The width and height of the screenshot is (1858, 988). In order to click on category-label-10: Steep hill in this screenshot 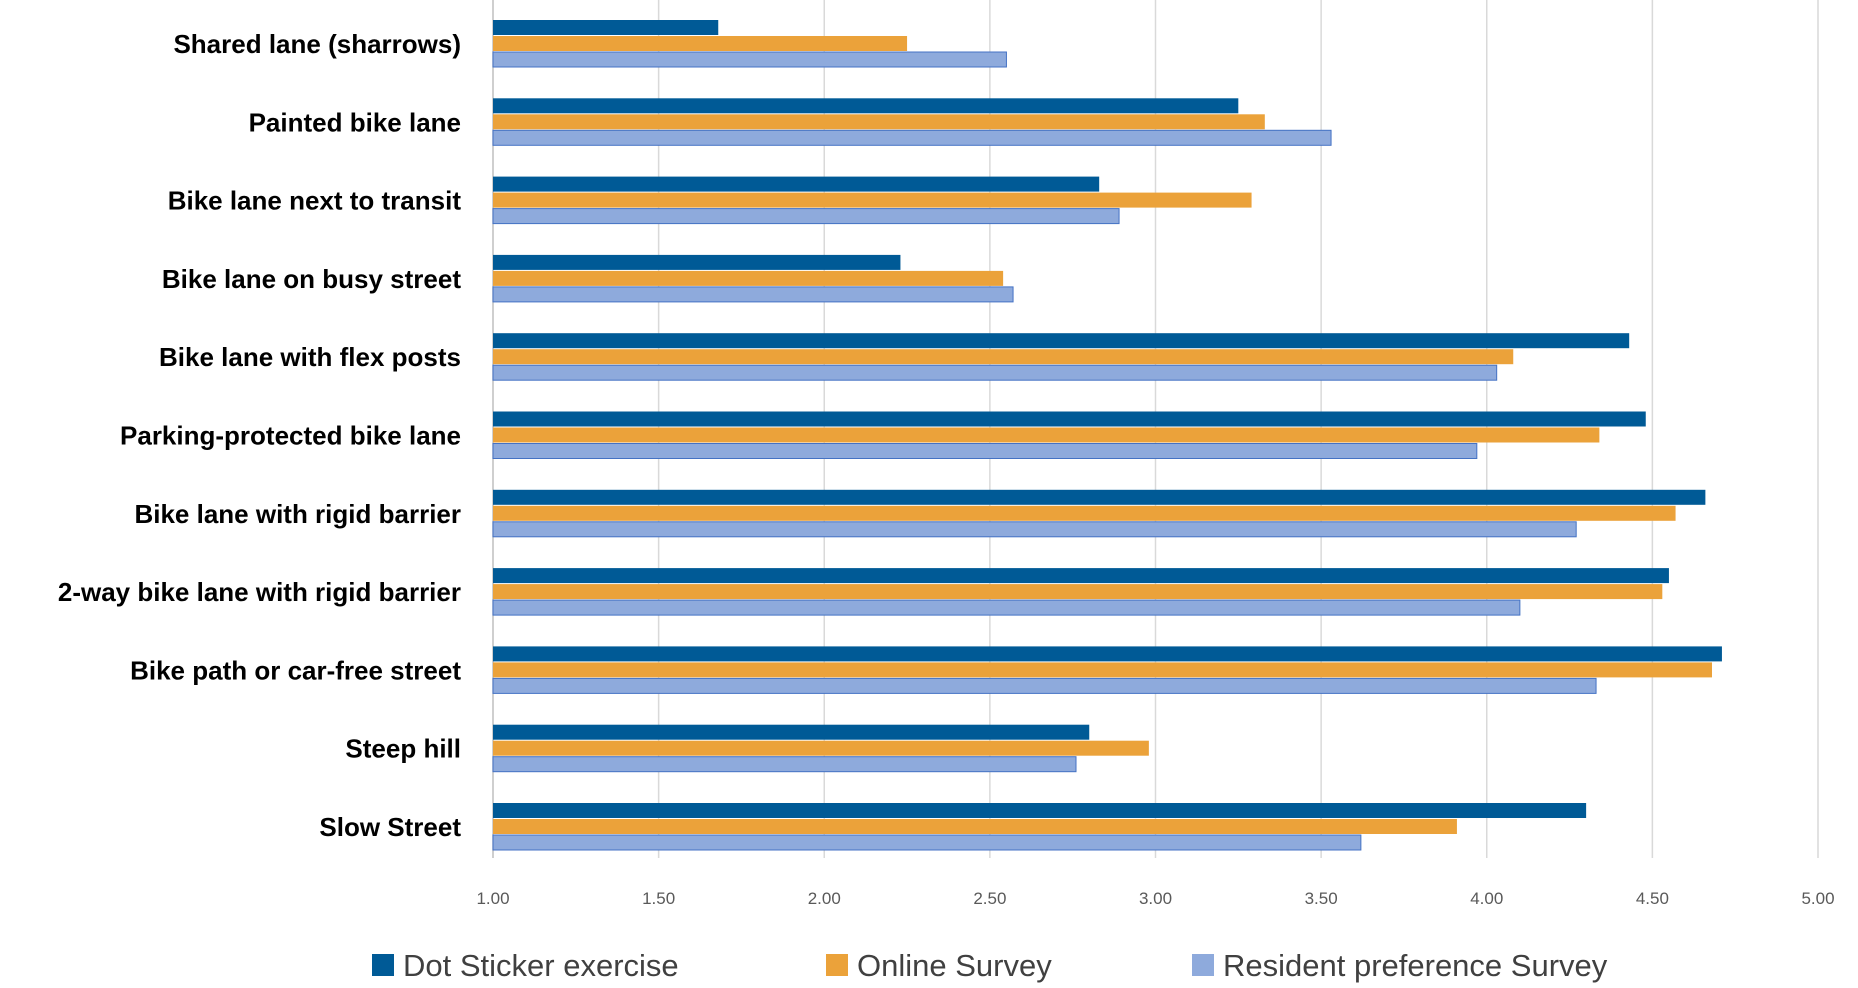, I will do `click(403, 749)`.